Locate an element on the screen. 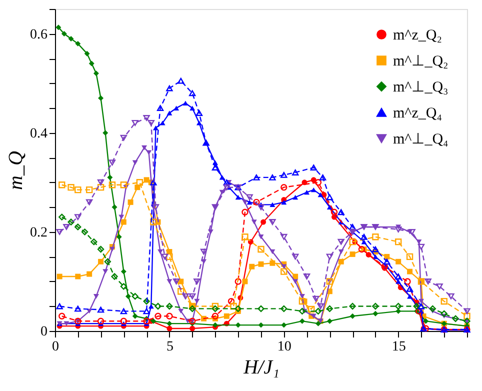 Image resolution: width=482 pixels, height=391 pixels. y-tick-label: 0.2 is located at coordinates (39, 232).